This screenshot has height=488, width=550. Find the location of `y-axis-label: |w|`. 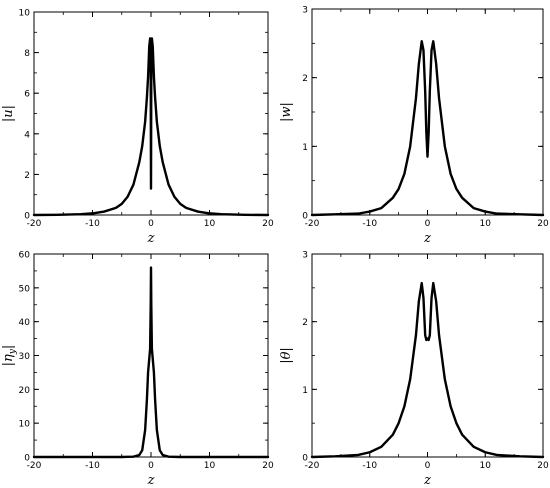

y-axis-label: |w| is located at coordinates (286, 112).